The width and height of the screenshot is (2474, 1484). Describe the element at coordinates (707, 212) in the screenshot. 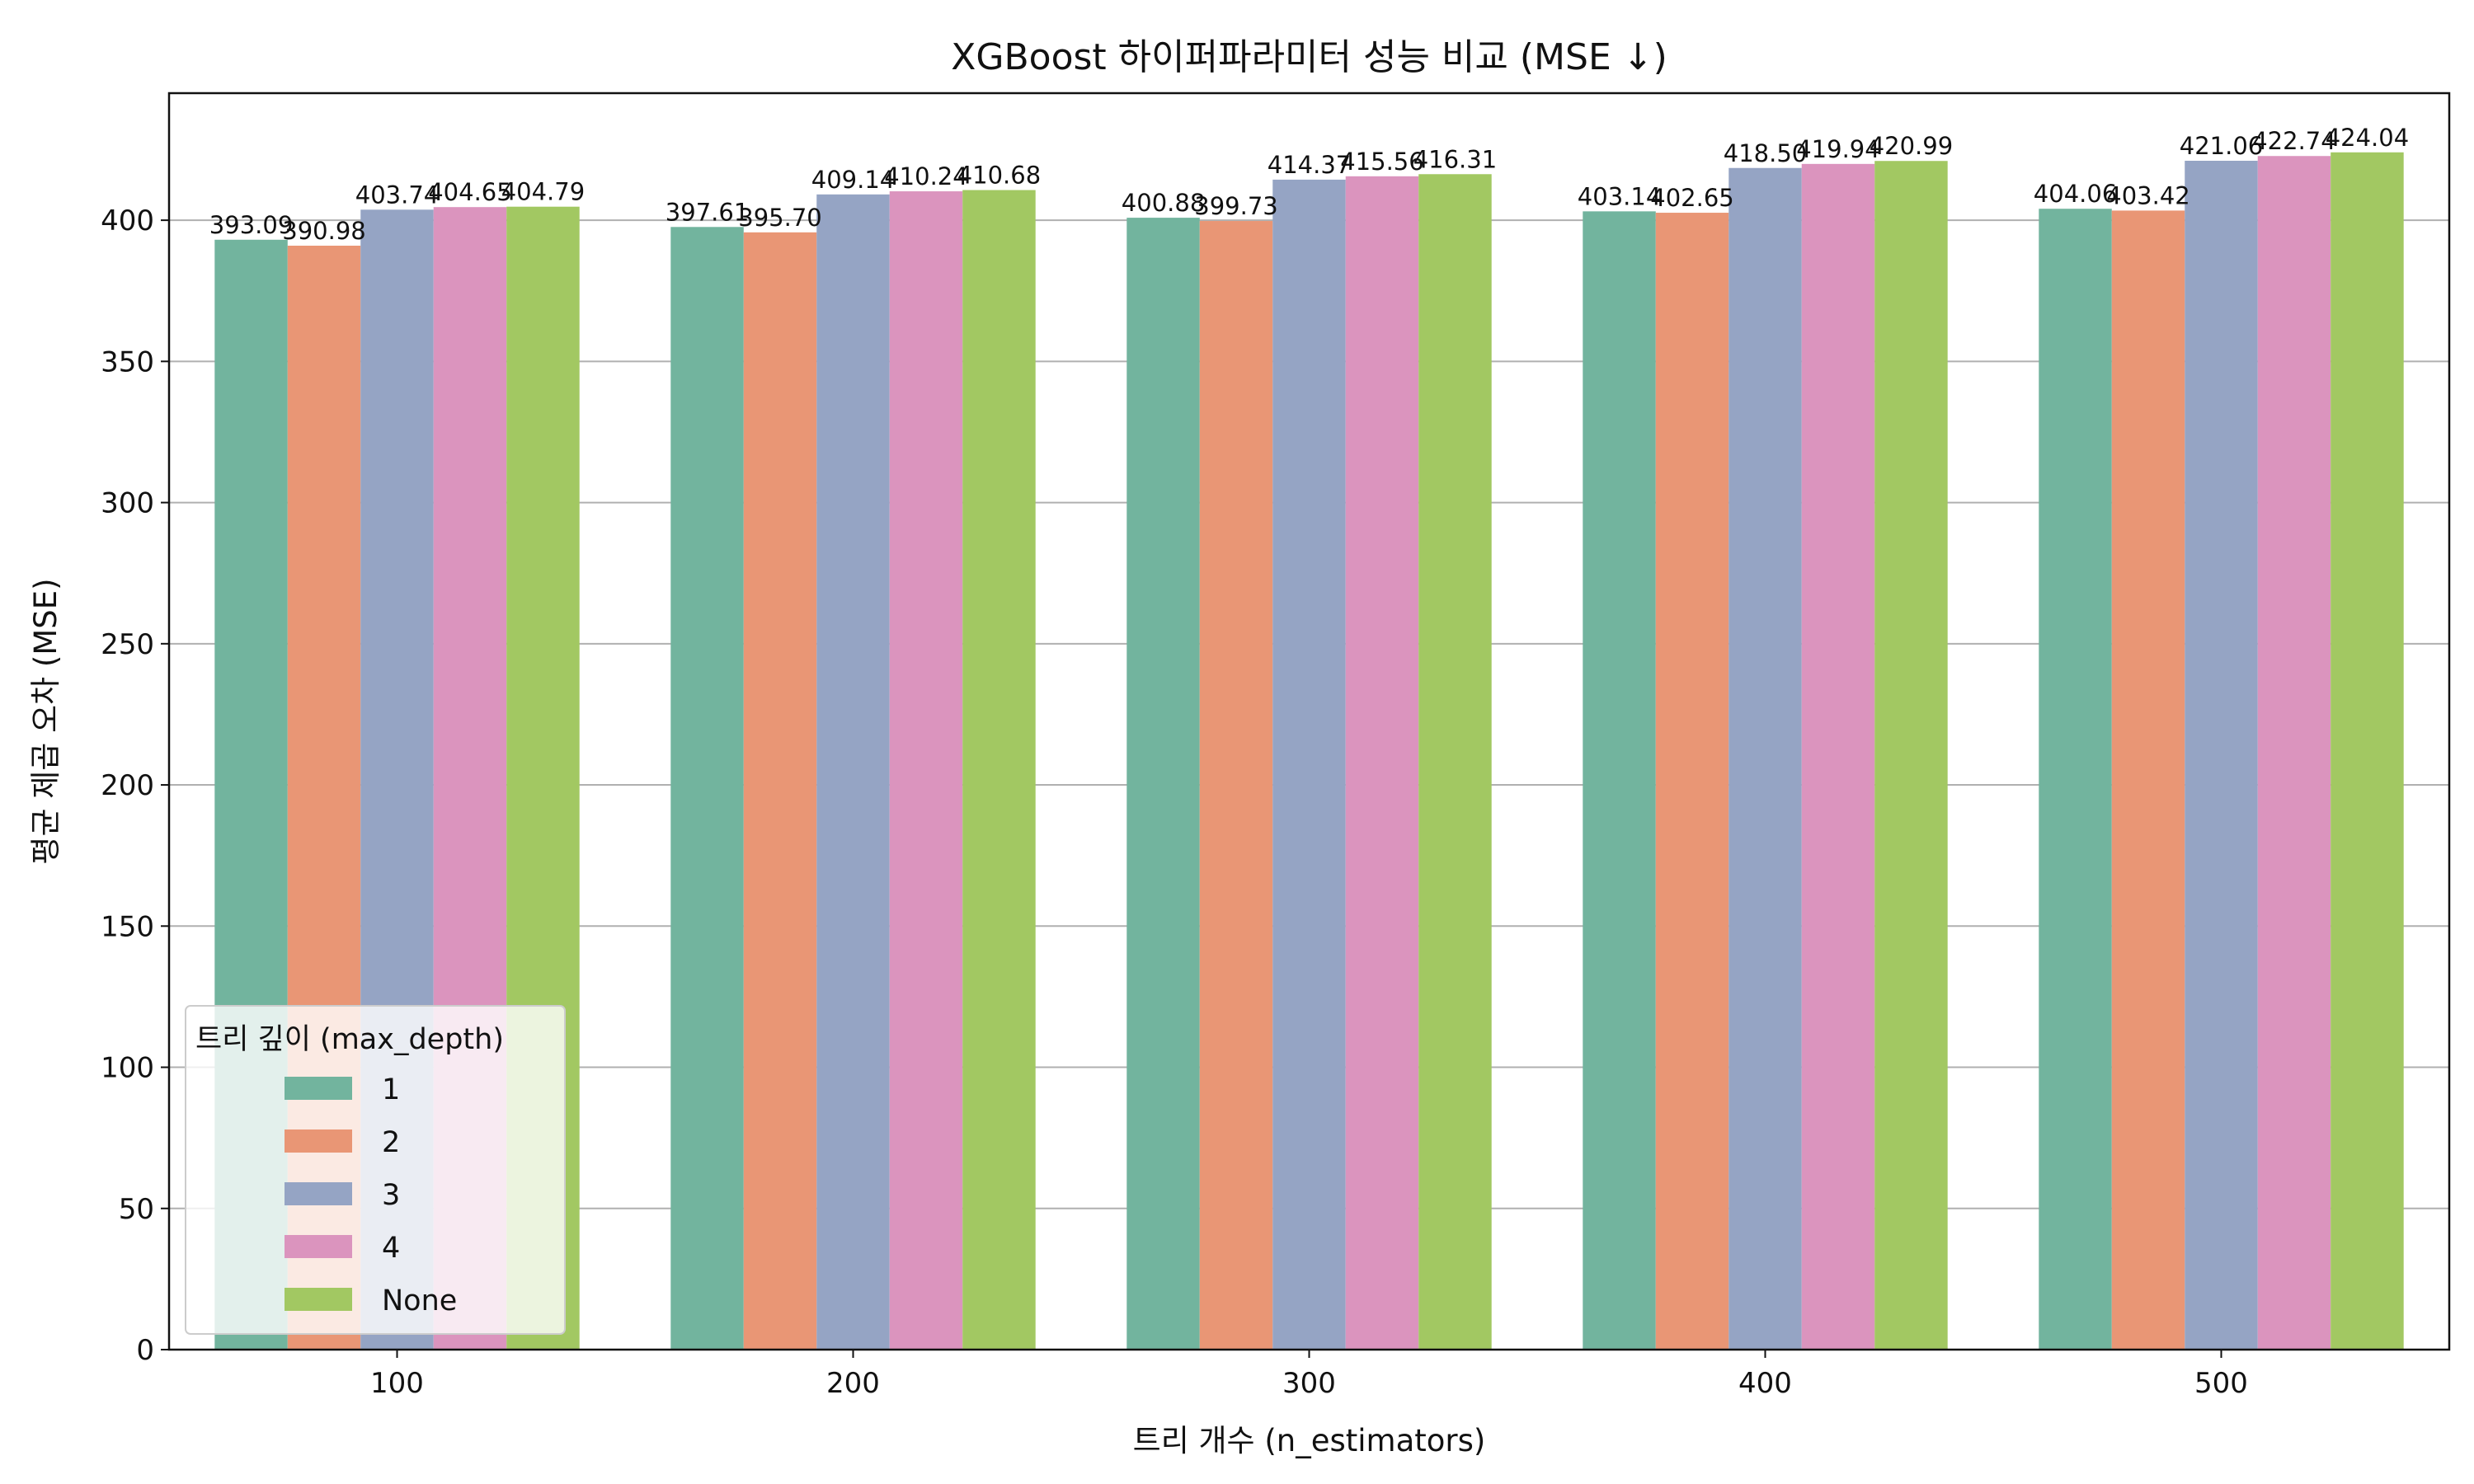

I see `data-label: 397.61` at that location.